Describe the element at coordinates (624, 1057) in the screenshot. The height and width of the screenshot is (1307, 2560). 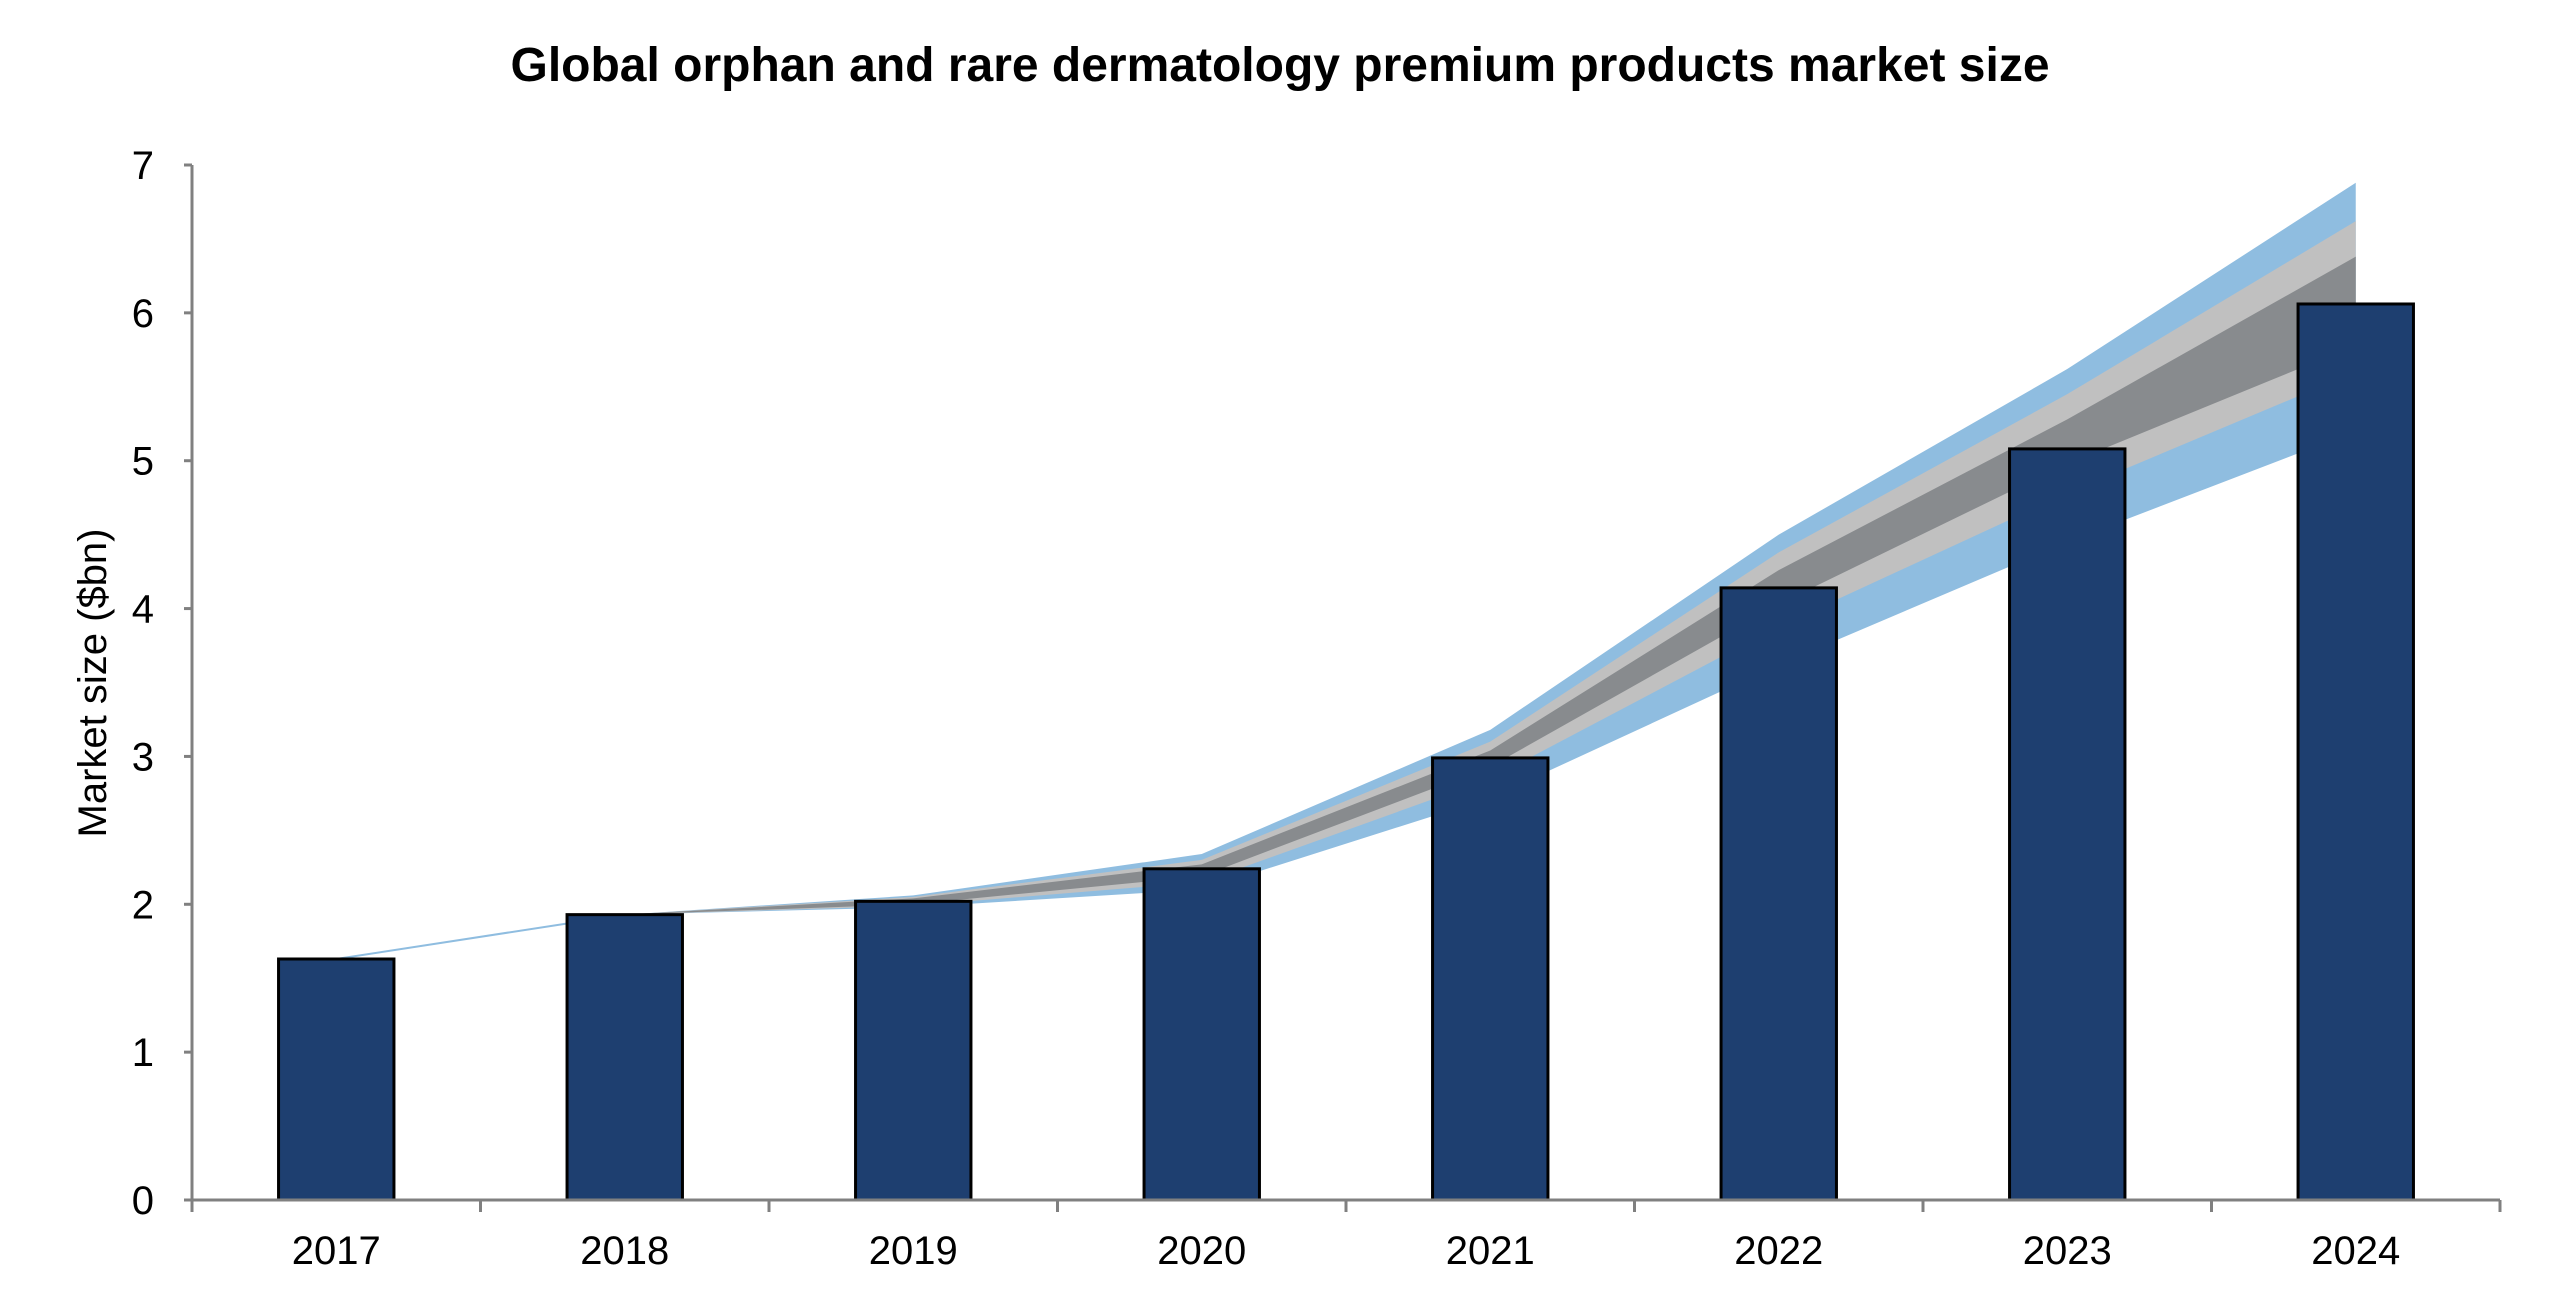
I see `bar-2018` at that location.